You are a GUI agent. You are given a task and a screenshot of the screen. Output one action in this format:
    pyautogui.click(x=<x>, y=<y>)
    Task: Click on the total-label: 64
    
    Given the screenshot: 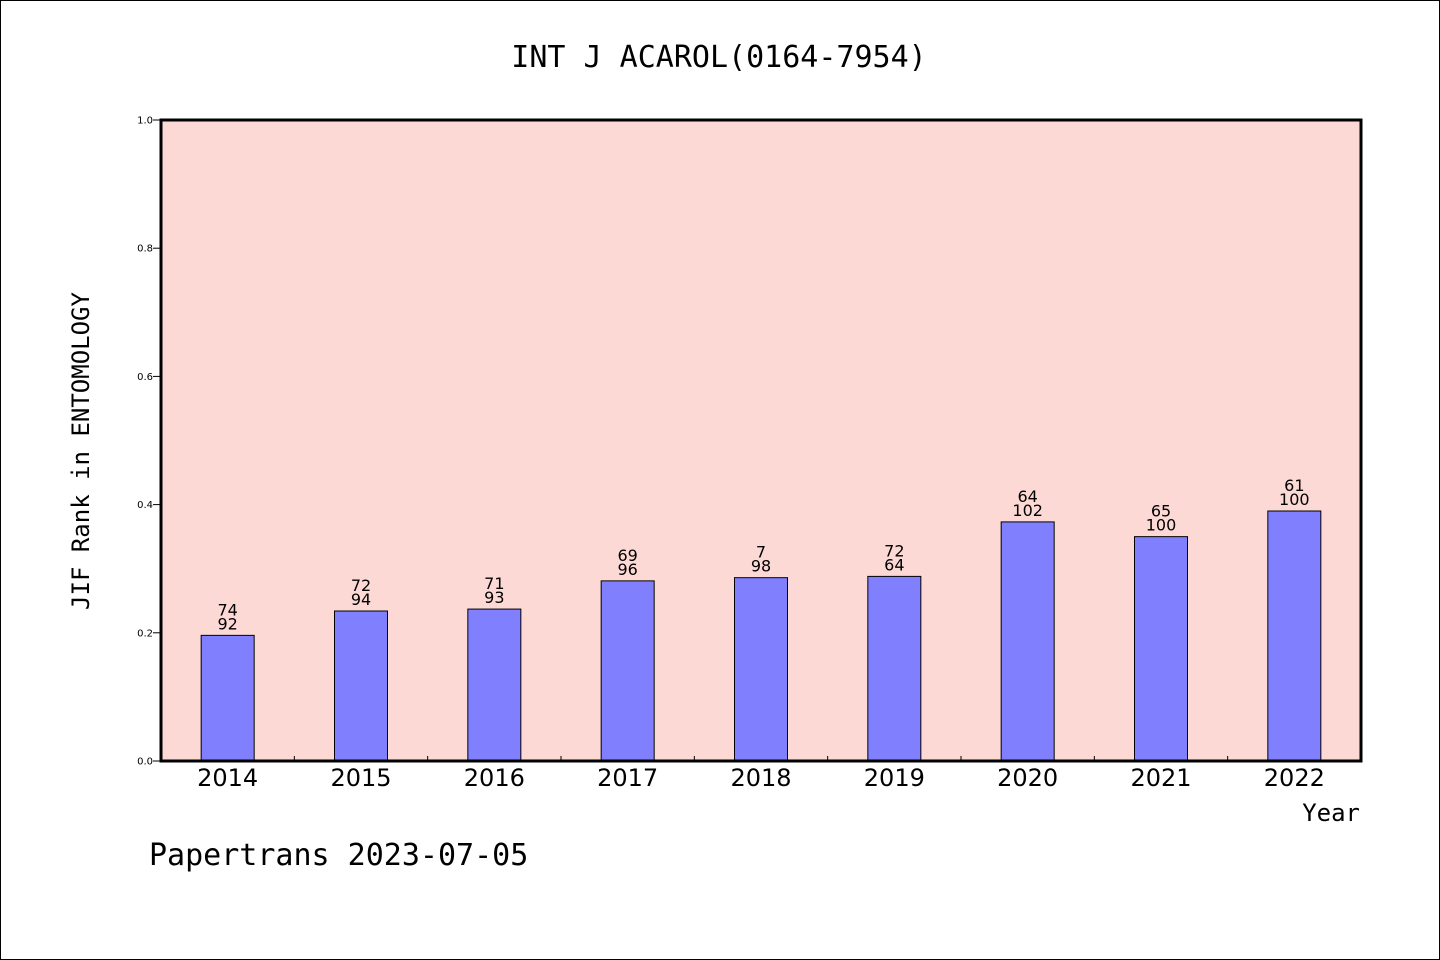 What is the action you would take?
    pyautogui.click(x=894, y=564)
    